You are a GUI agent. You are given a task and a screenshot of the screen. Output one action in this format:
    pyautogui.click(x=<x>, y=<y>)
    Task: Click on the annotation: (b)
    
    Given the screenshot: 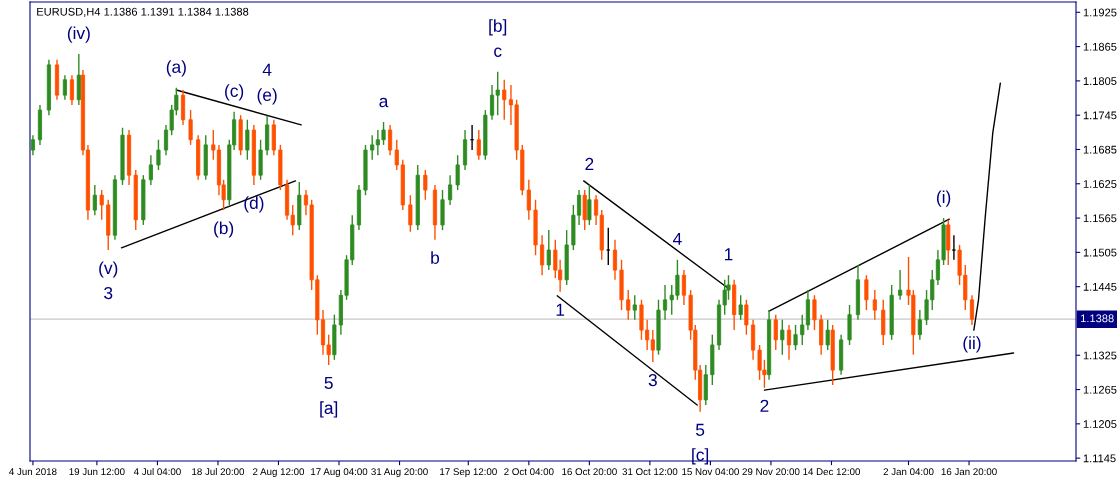 What is the action you would take?
    pyautogui.click(x=224, y=229)
    